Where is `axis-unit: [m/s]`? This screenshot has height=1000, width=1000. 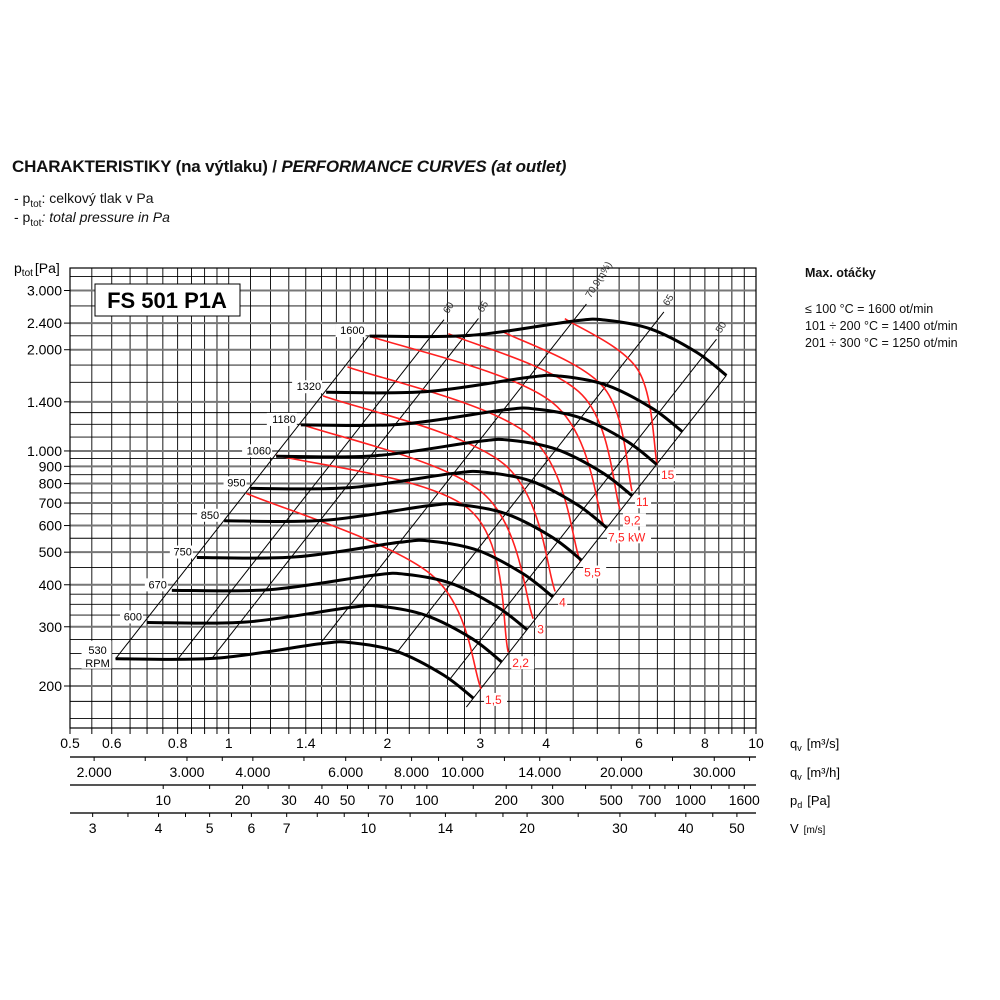 axis-unit: [m/s] is located at coordinates (815, 830).